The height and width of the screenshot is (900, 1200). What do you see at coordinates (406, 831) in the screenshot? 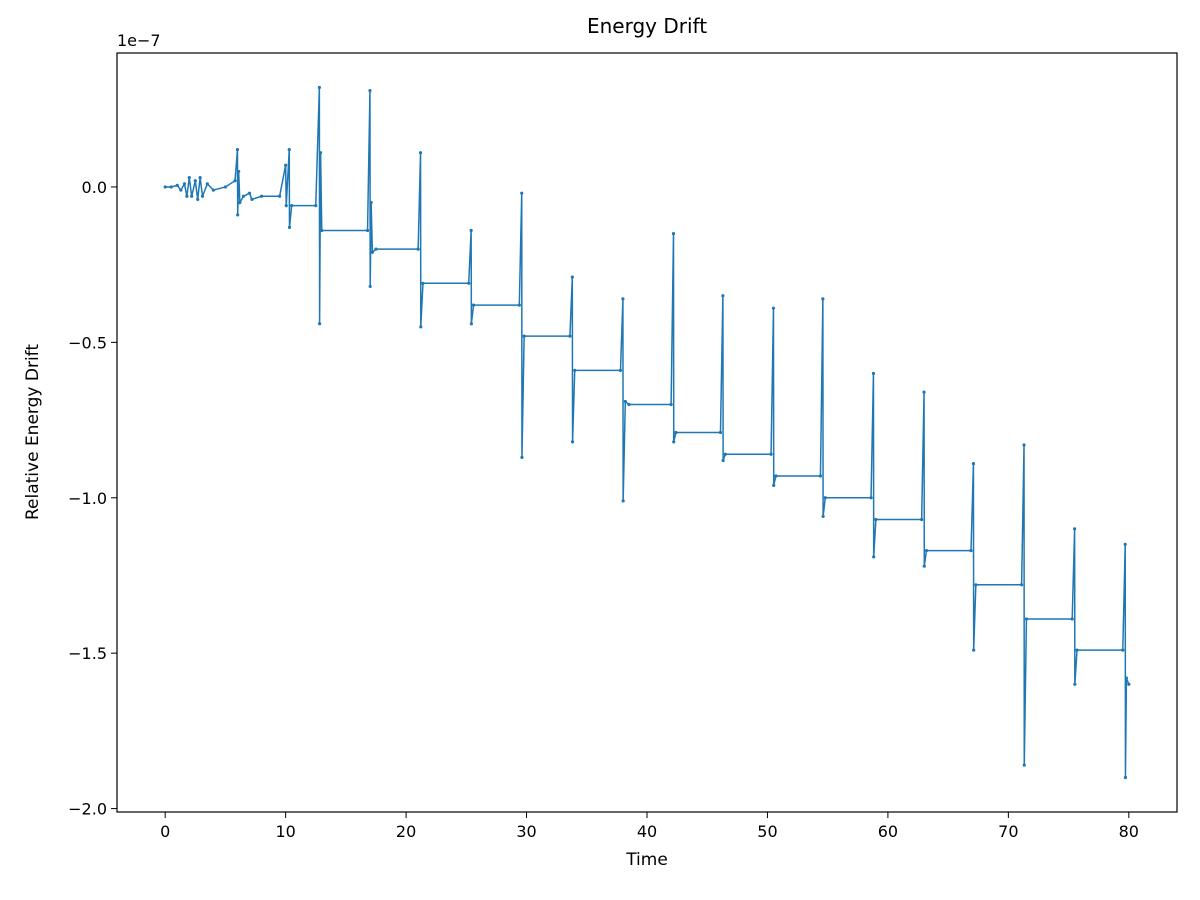
I see `x-tick-label: 20` at bounding box center [406, 831].